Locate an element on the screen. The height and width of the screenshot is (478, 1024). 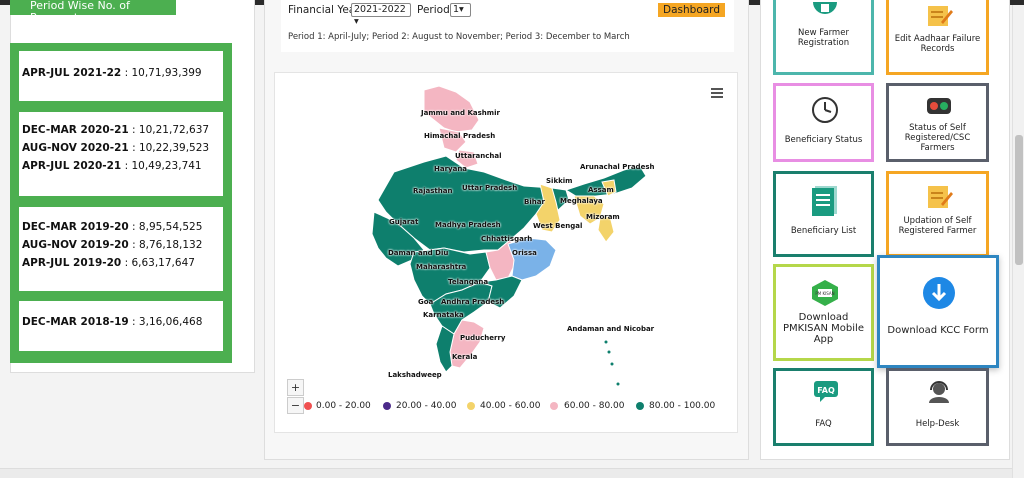
svg-text: PM KISAN is located at coordinates (824, 293).